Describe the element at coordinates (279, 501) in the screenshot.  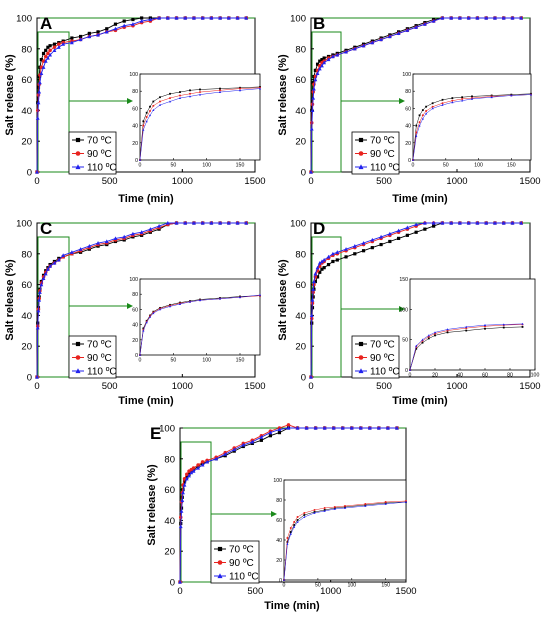
I see `inset-y-tick-label: 80` at that location.